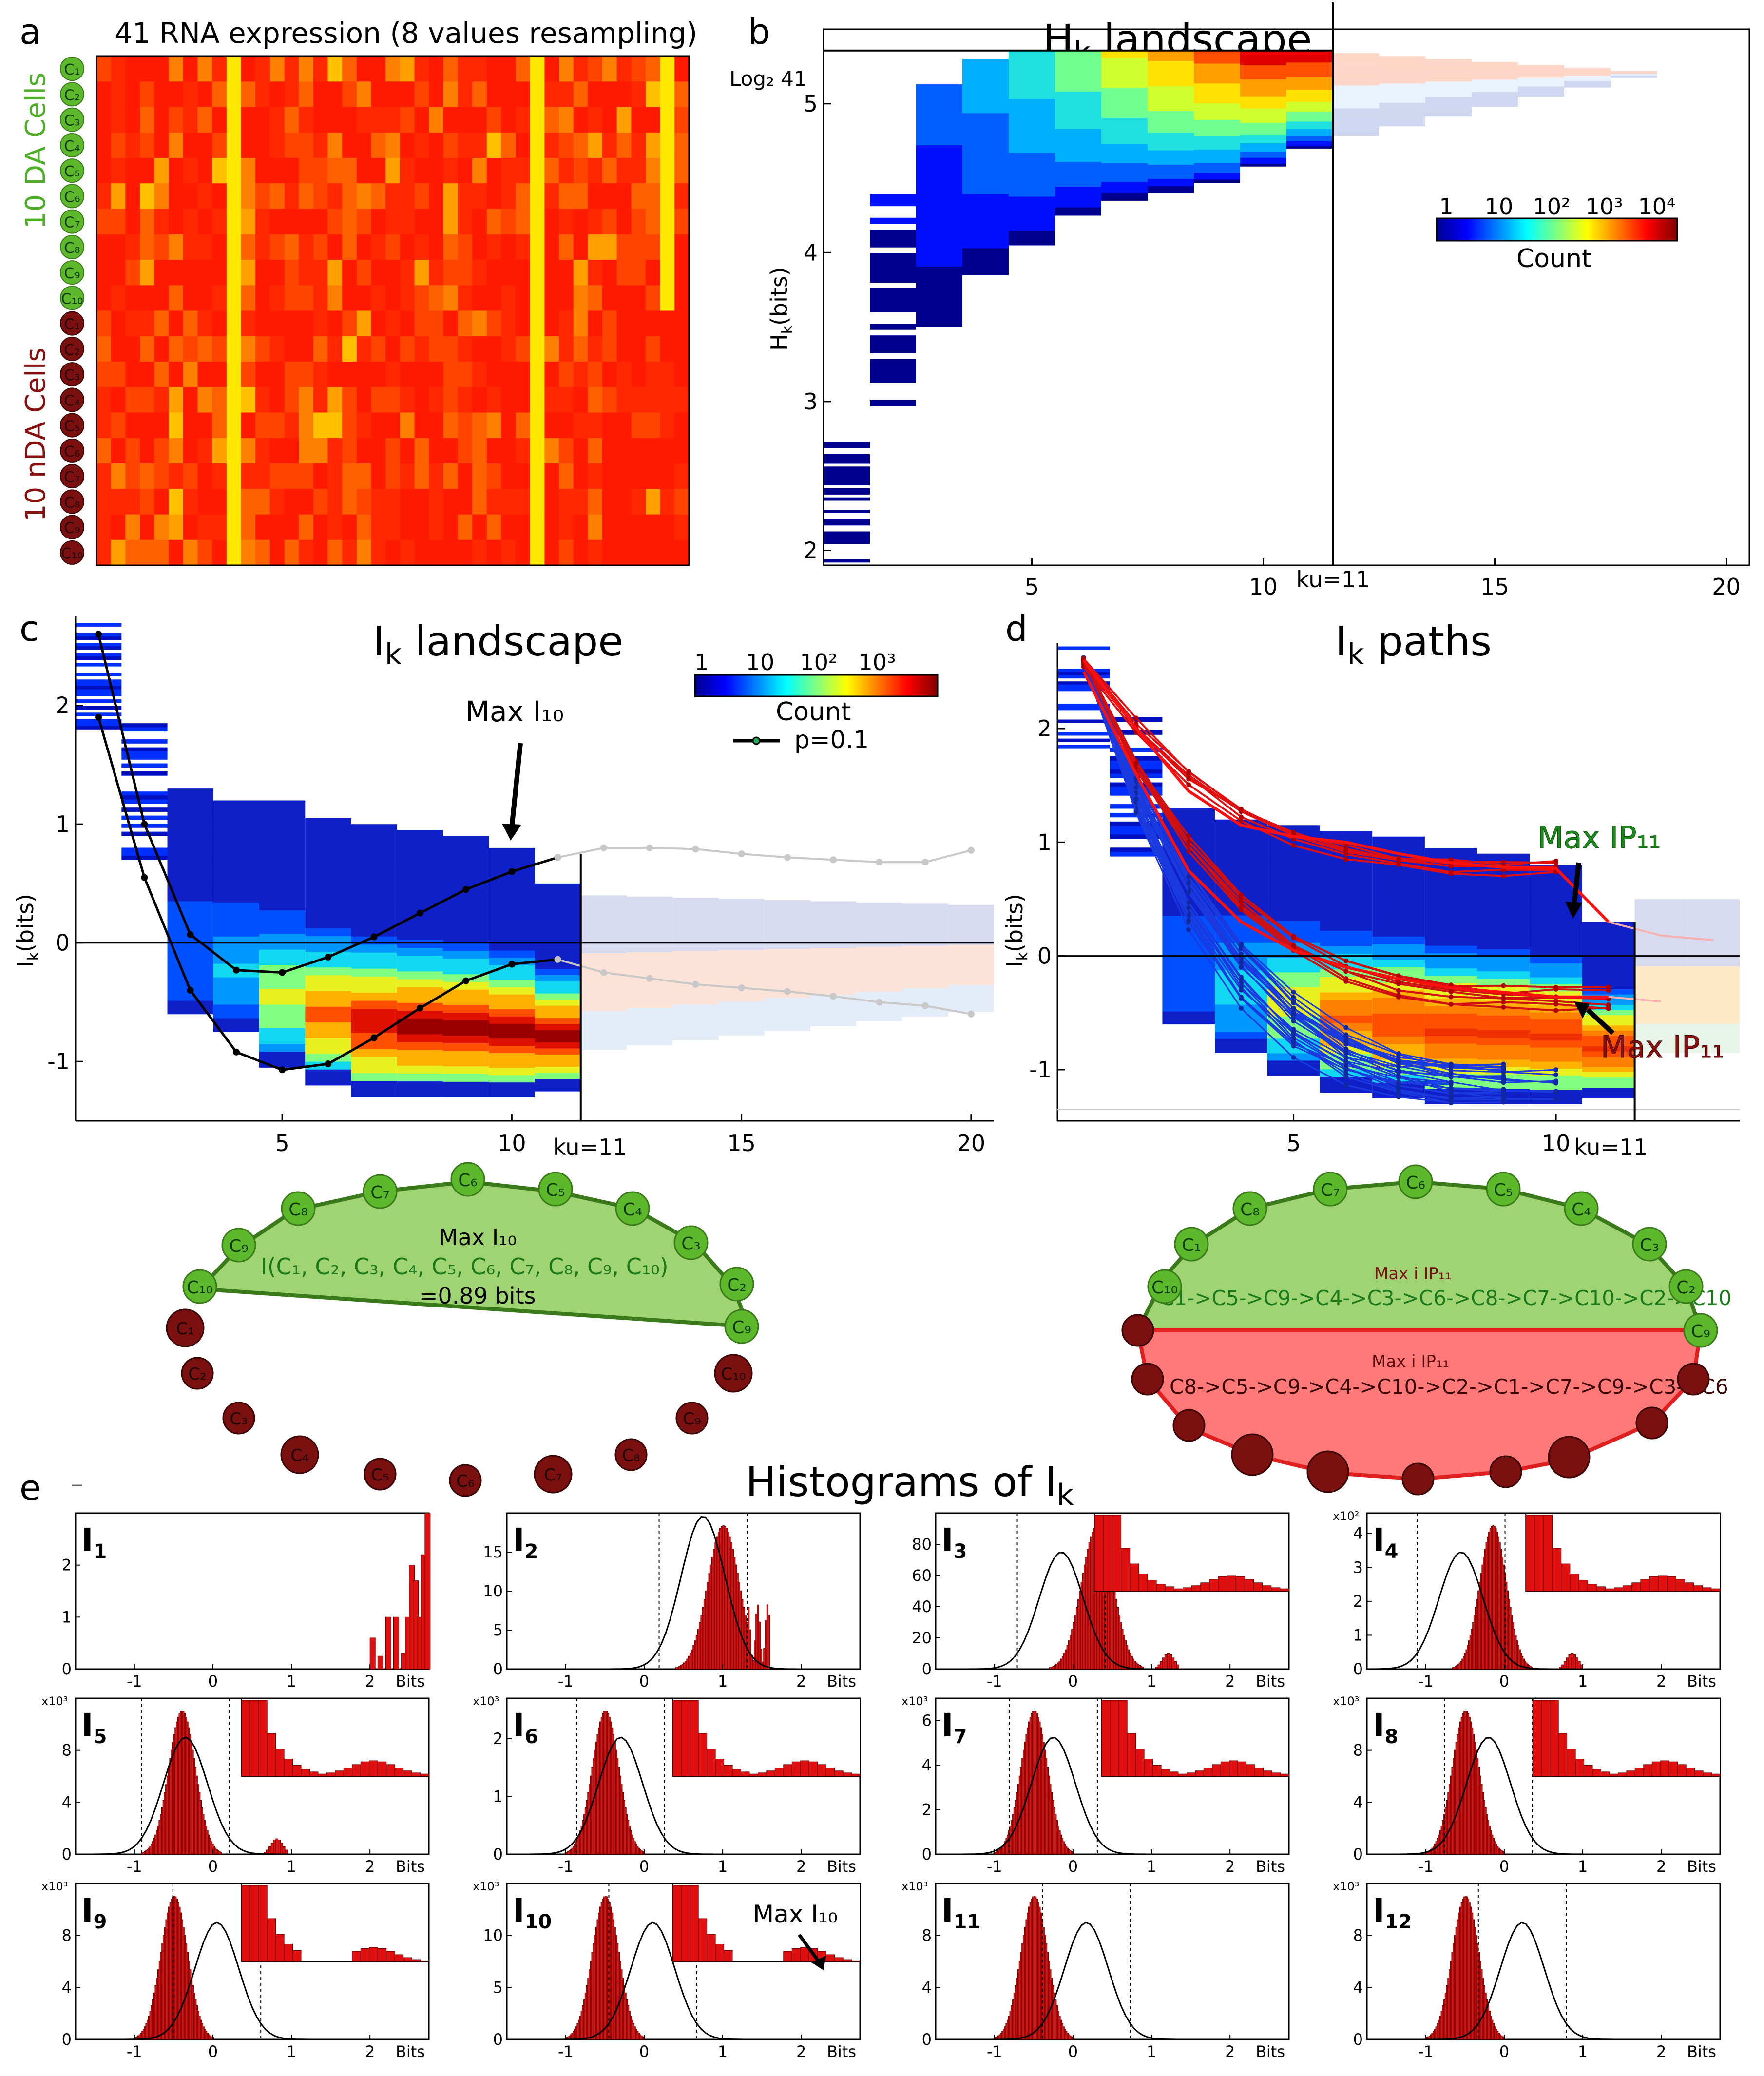  I want to click on inset-bar, so click(340, 1773).